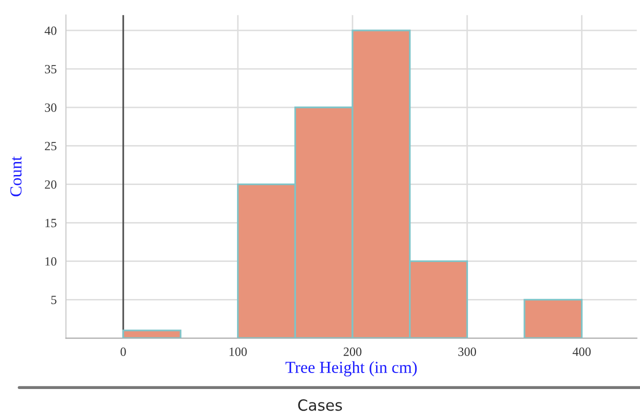  I want to click on x-tick-label: 100, so click(238, 352).